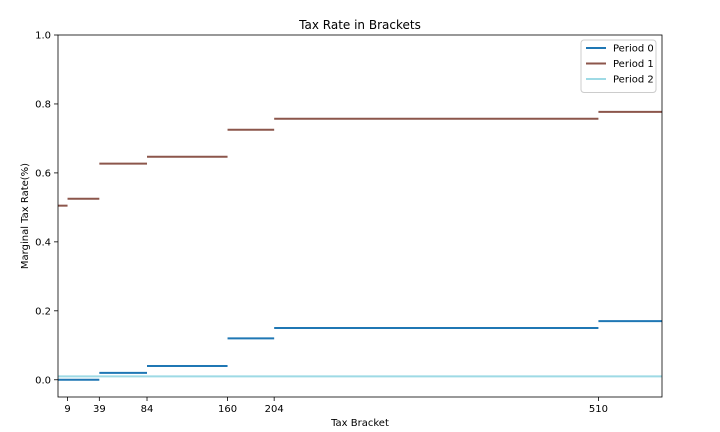 The height and width of the screenshot is (432, 720). I want to click on legend: Period 0 Period 1 Period 2, so click(618, 66).